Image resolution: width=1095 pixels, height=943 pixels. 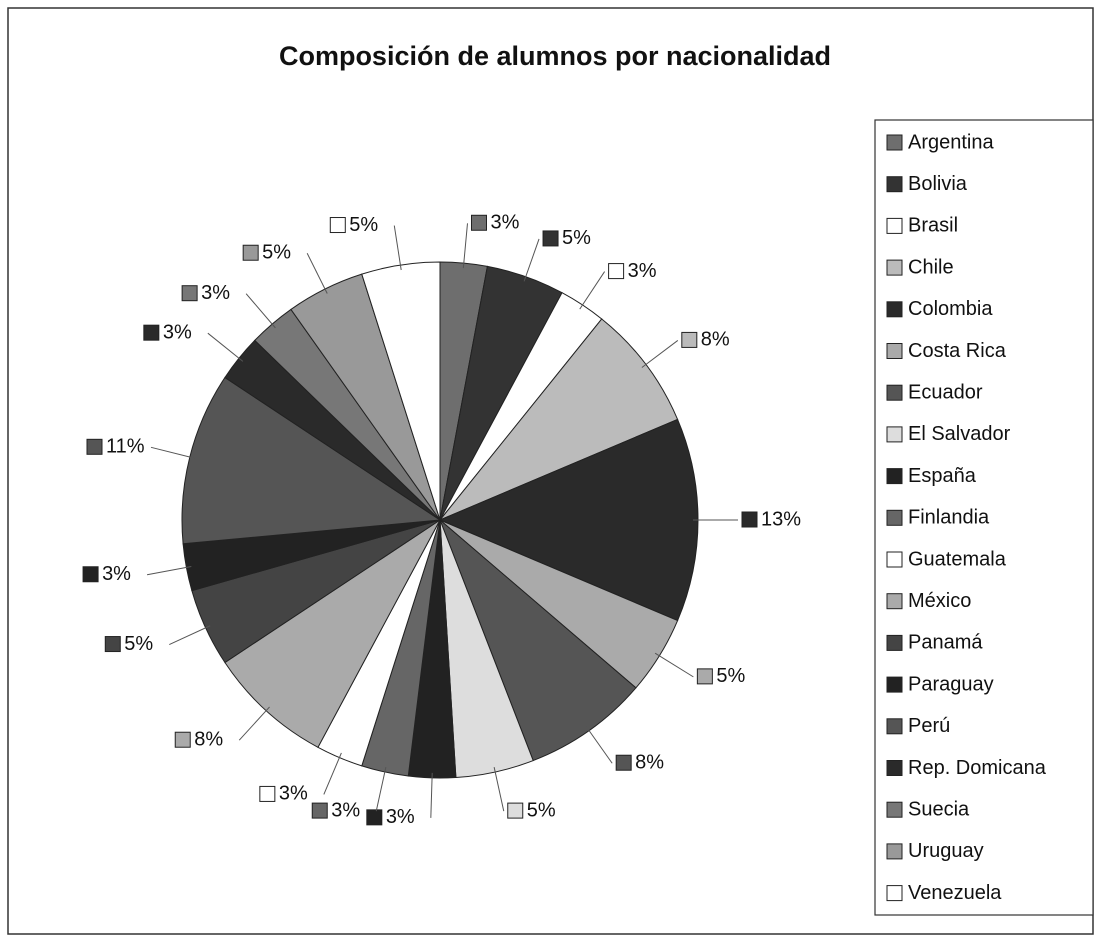 I want to click on legend-label: Paraguay, so click(x=951, y=684).